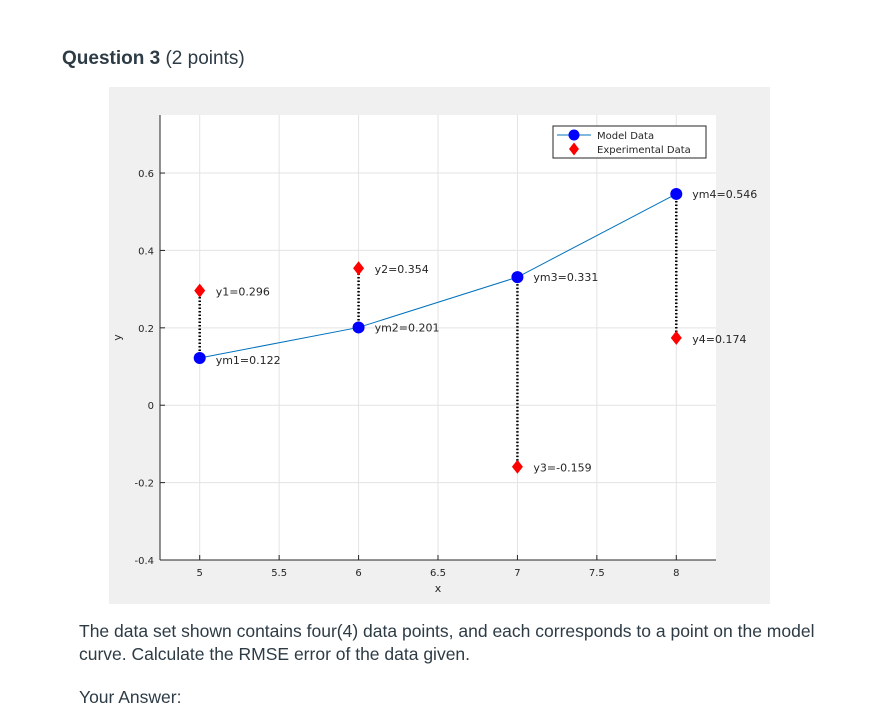  What do you see at coordinates (438, 573) in the screenshot?
I see `x-tick-label: 6.5` at bounding box center [438, 573].